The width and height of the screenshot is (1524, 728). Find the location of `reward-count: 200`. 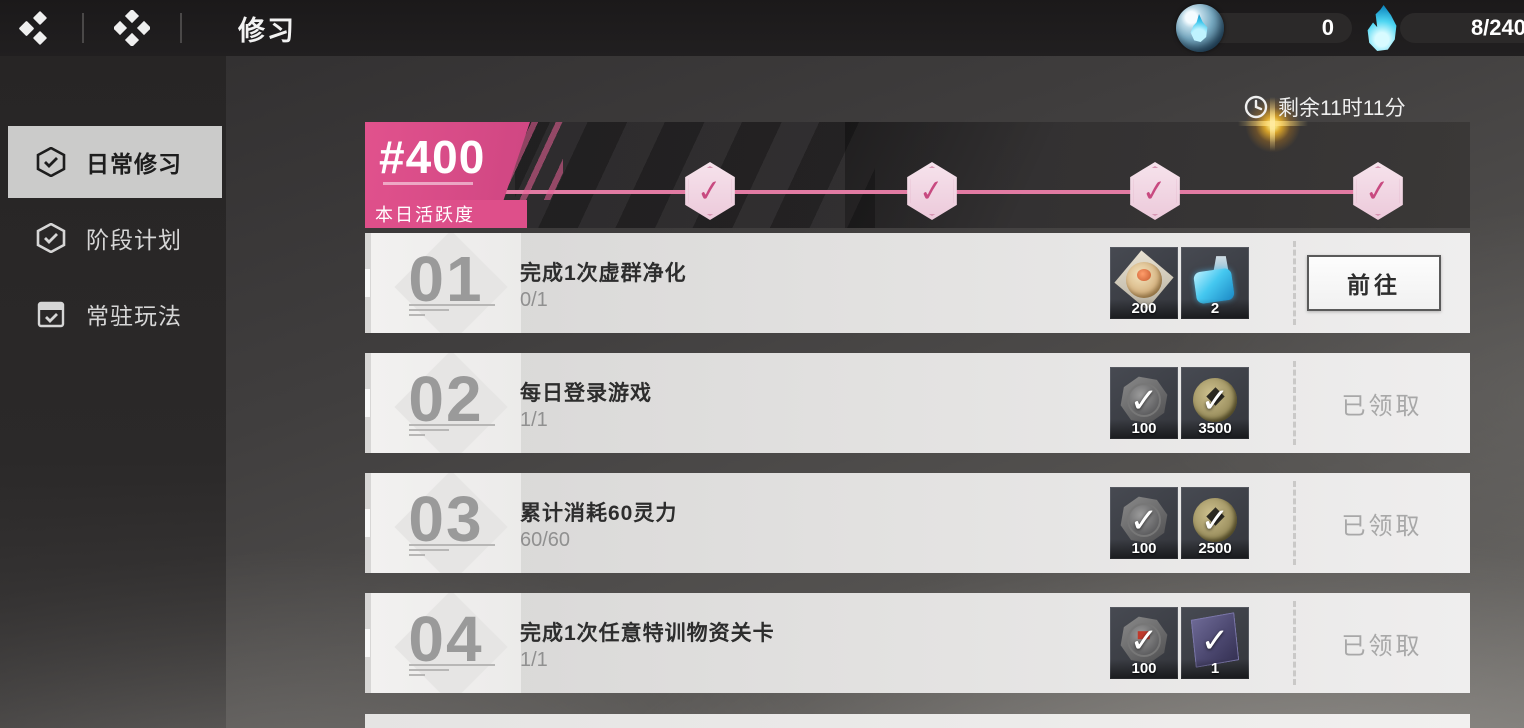

reward-count: 200 is located at coordinates (1144, 308).